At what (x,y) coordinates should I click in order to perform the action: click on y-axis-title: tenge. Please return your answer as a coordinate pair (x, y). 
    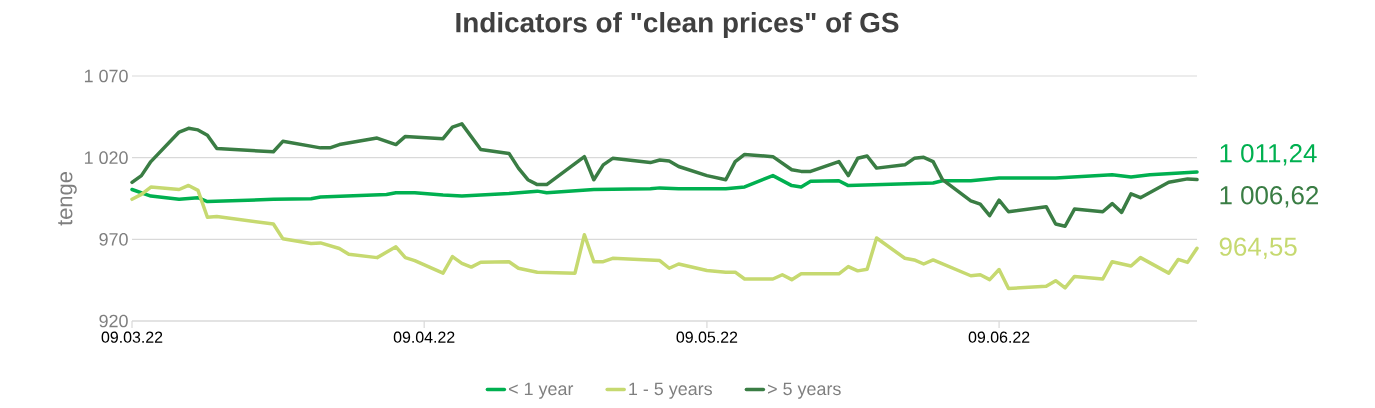
    Looking at the image, I should click on (67, 199).